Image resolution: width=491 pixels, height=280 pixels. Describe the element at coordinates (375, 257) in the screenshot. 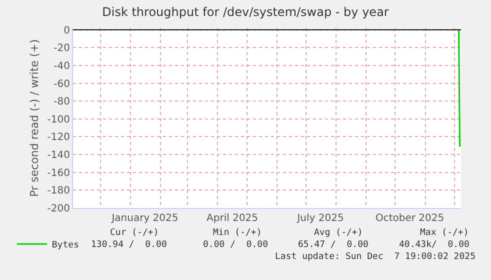

I see `text: Last update: Sun Dec 7 19:00:02 2025` at that location.